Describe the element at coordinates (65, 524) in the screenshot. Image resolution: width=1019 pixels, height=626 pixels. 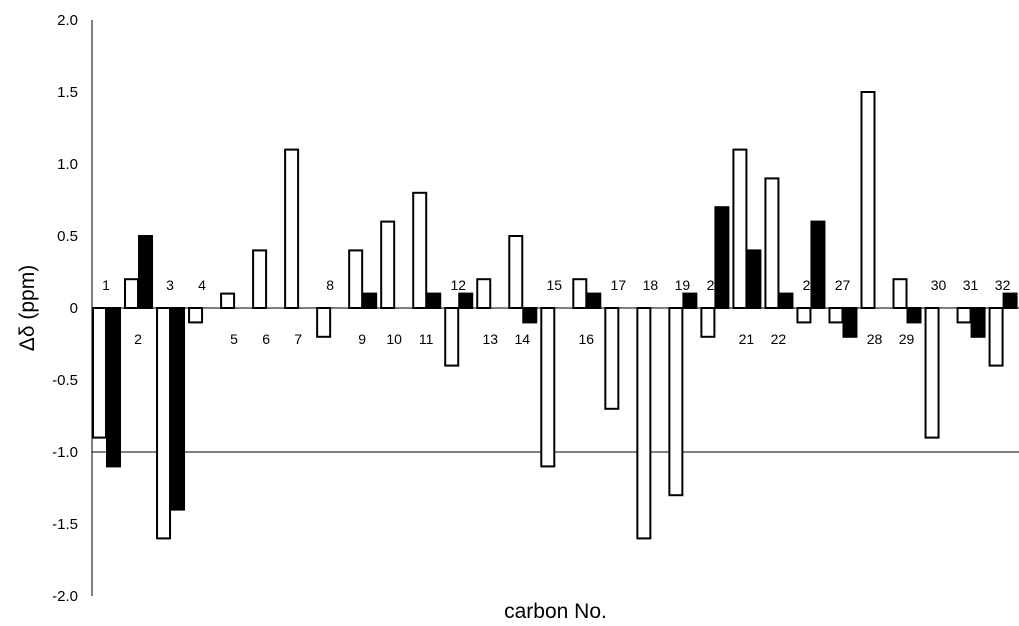
I see `y-tick-label: -1.5` at that location.